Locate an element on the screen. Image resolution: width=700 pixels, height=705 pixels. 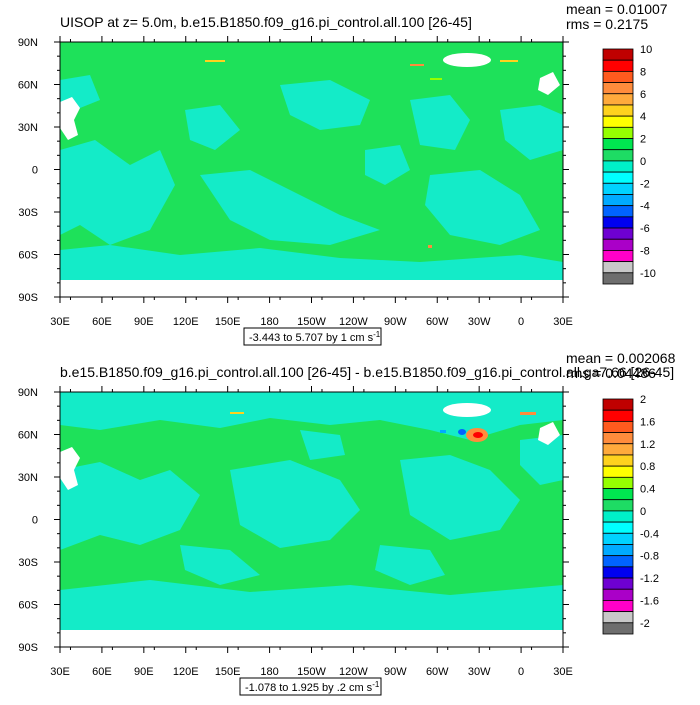
x-tick-label: 60W is located at coordinates (437, 322).